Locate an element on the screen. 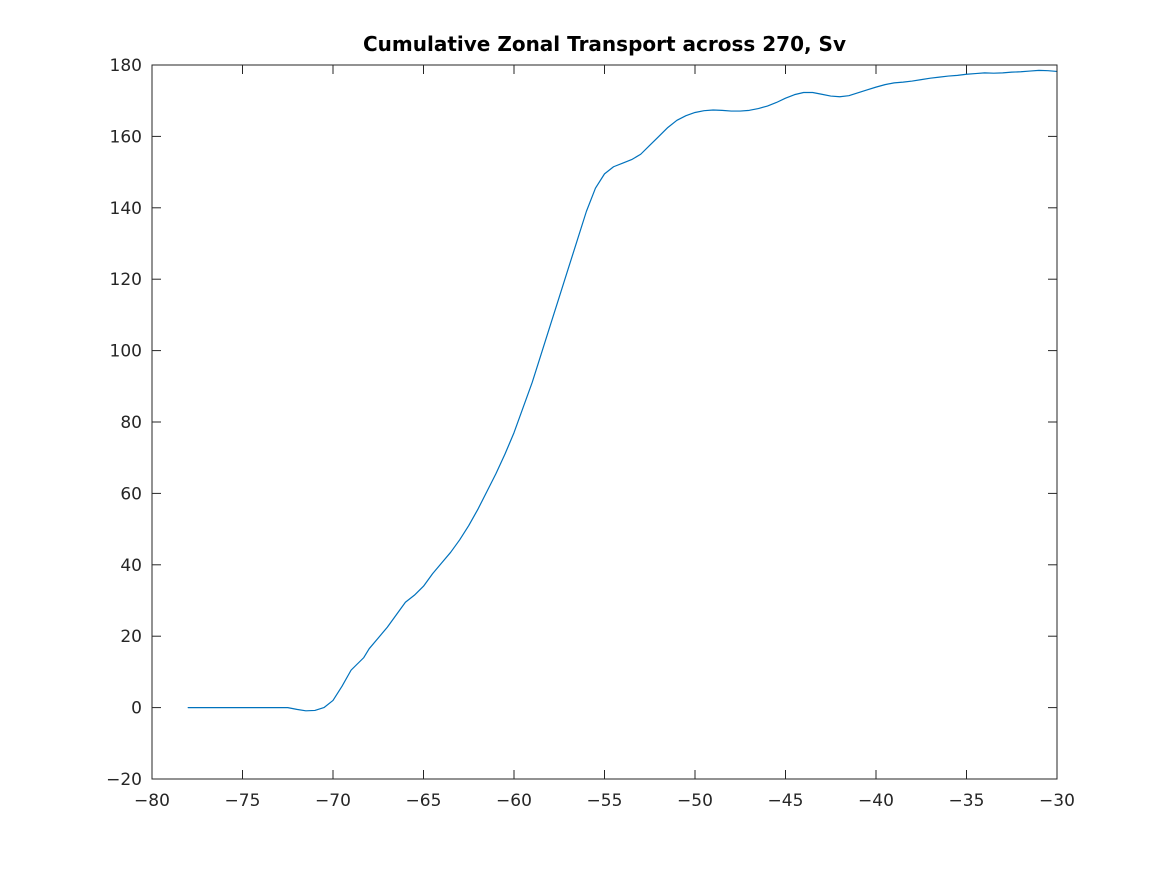 The height and width of the screenshot is (875, 1167). y-tick-label: 80 is located at coordinates (131, 423).